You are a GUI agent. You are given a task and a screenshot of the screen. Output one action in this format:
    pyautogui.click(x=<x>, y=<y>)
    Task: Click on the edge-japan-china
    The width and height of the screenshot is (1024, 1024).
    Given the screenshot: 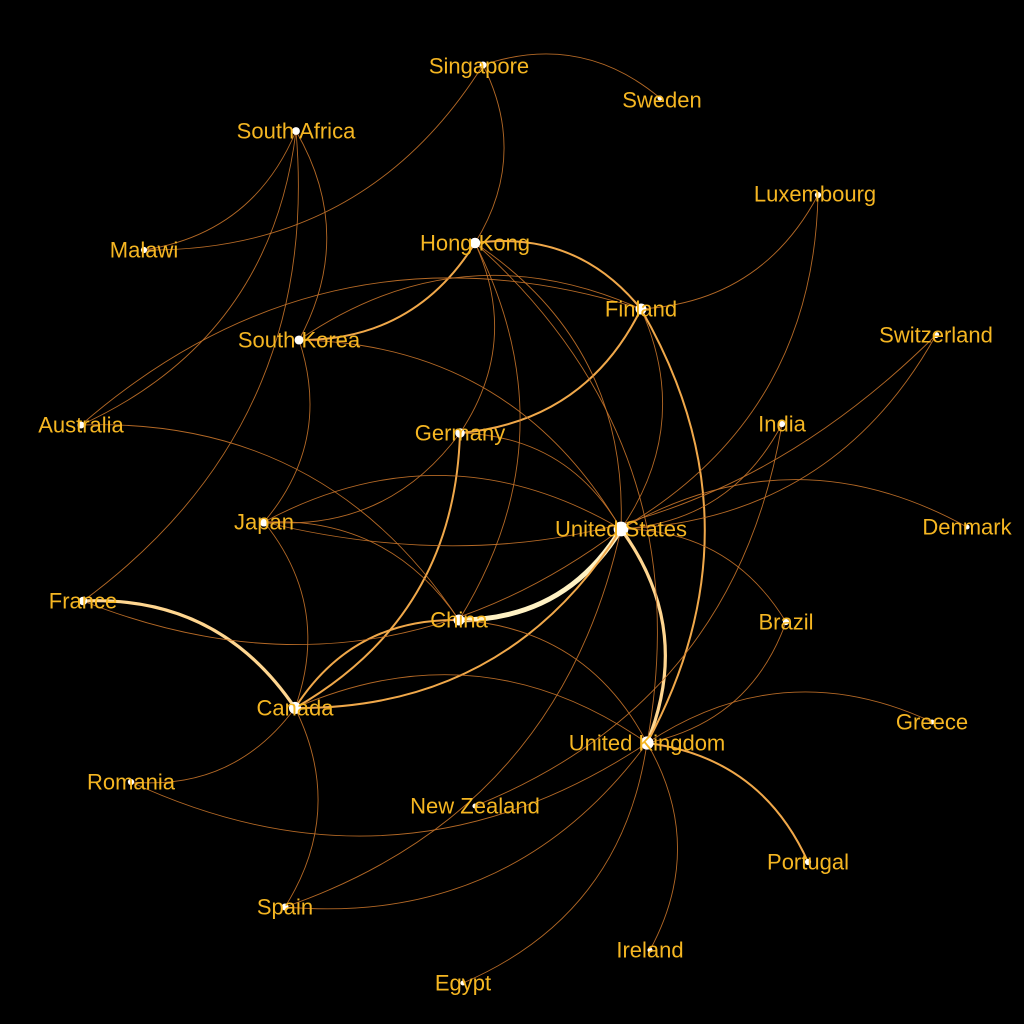 What is the action you would take?
    pyautogui.click(x=361, y=571)
    